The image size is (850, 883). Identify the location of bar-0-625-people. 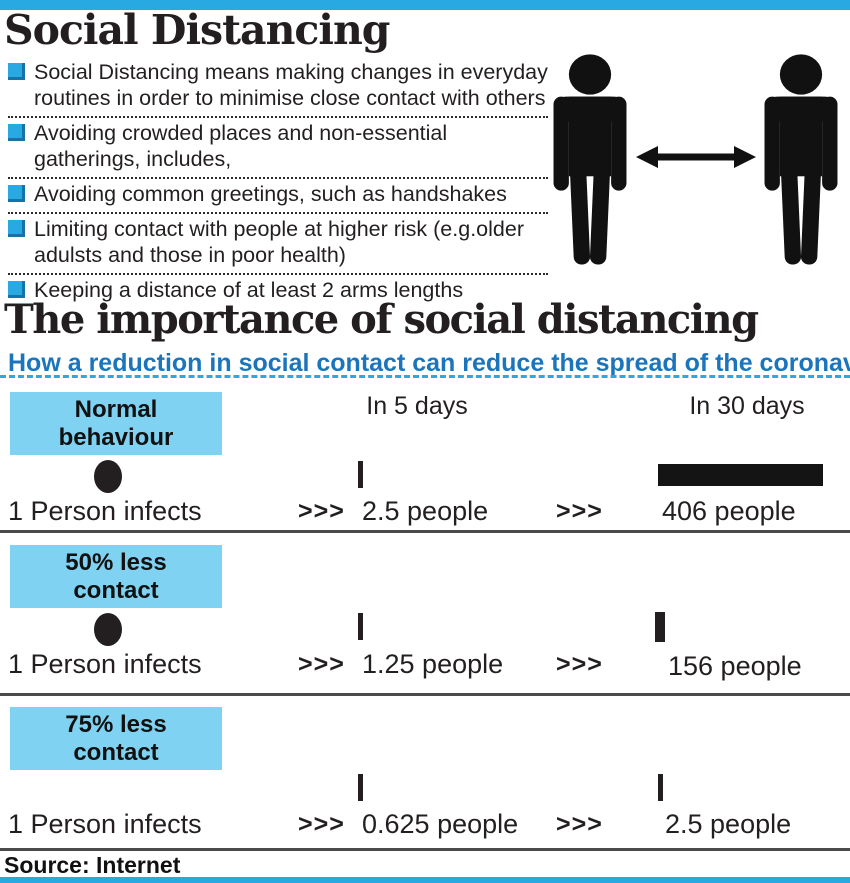
(360, 787).